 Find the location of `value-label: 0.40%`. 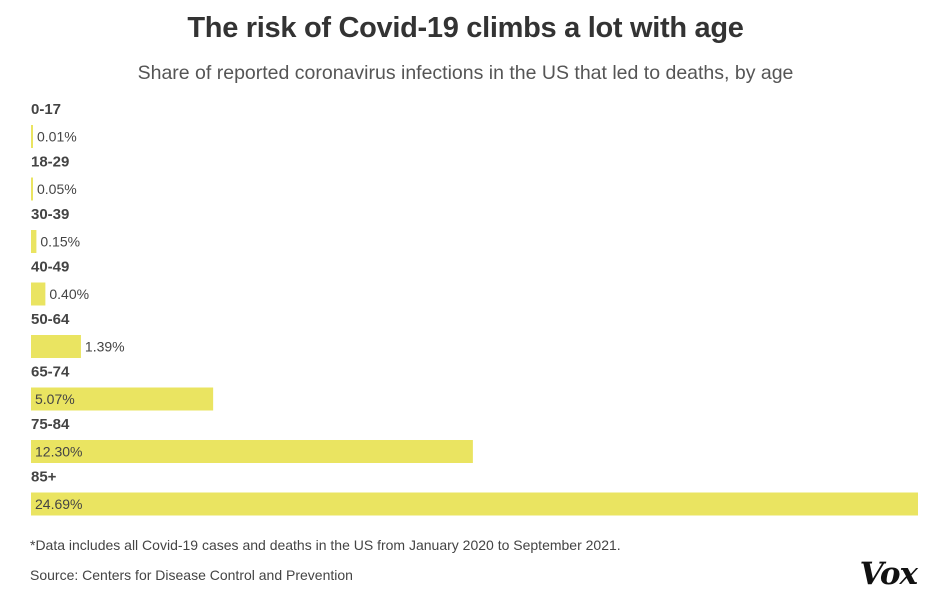

value-label: 0.40% is located at coordinates (69, 294).